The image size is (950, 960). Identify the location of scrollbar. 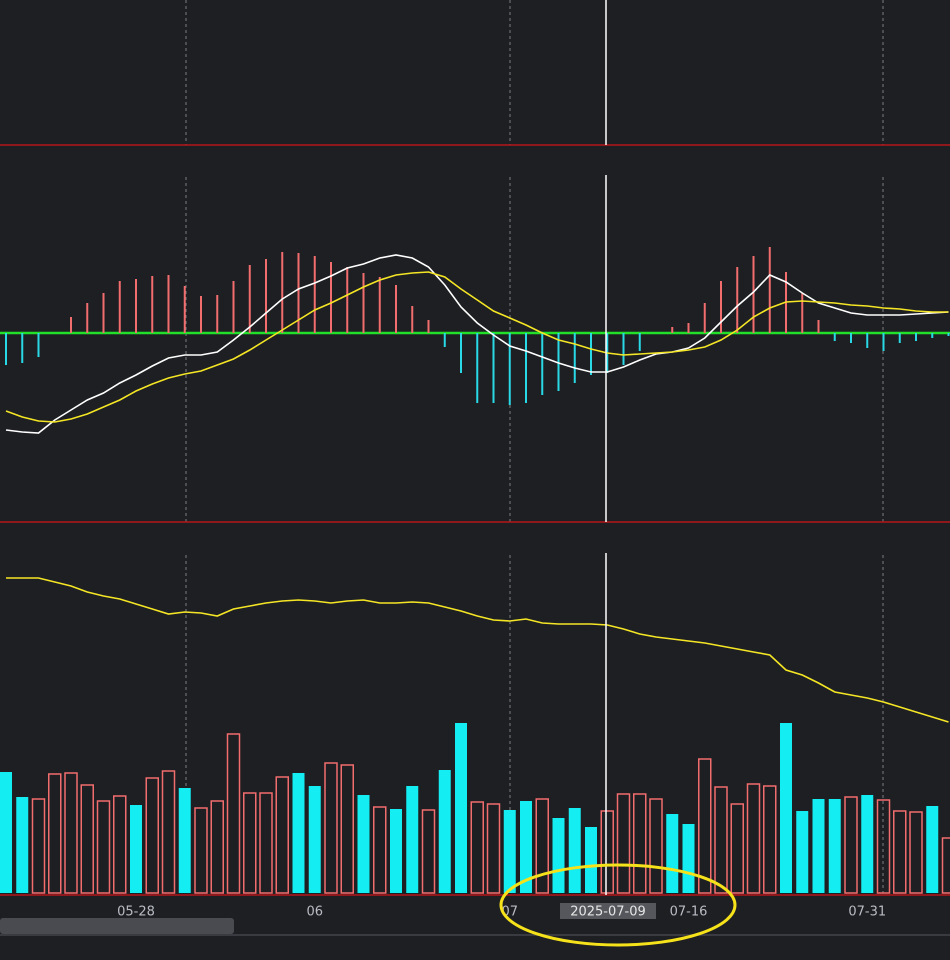
(117, 926).